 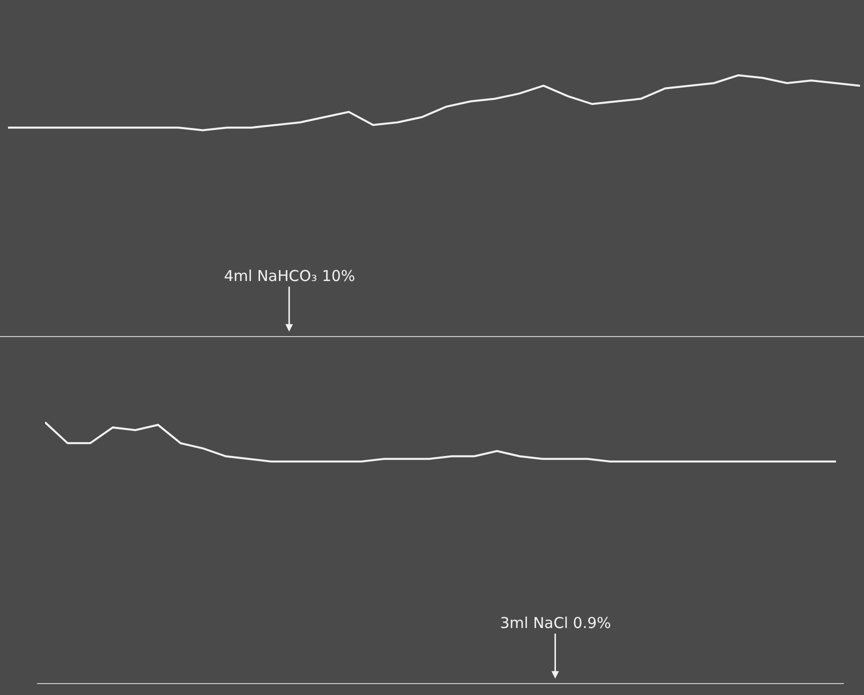 I want to click on annotation: 4ml NaHCO₃ 10%, so click(x=290, y=276).